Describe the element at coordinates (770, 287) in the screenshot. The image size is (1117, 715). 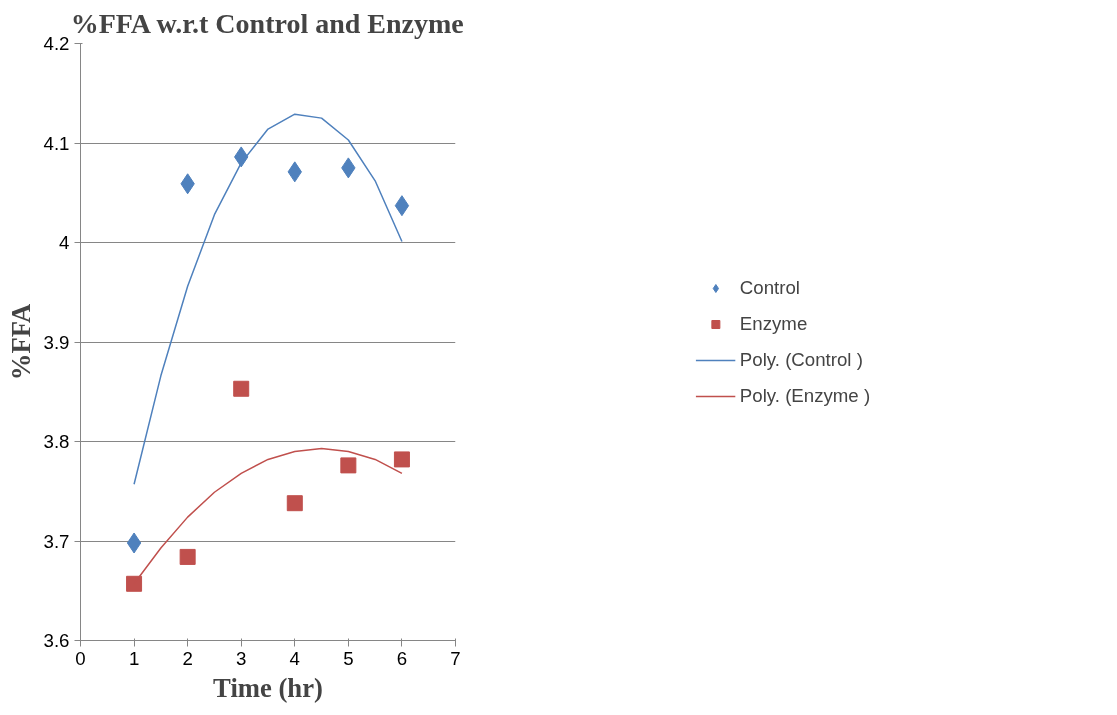
I see `legend-label: Control` at that location.